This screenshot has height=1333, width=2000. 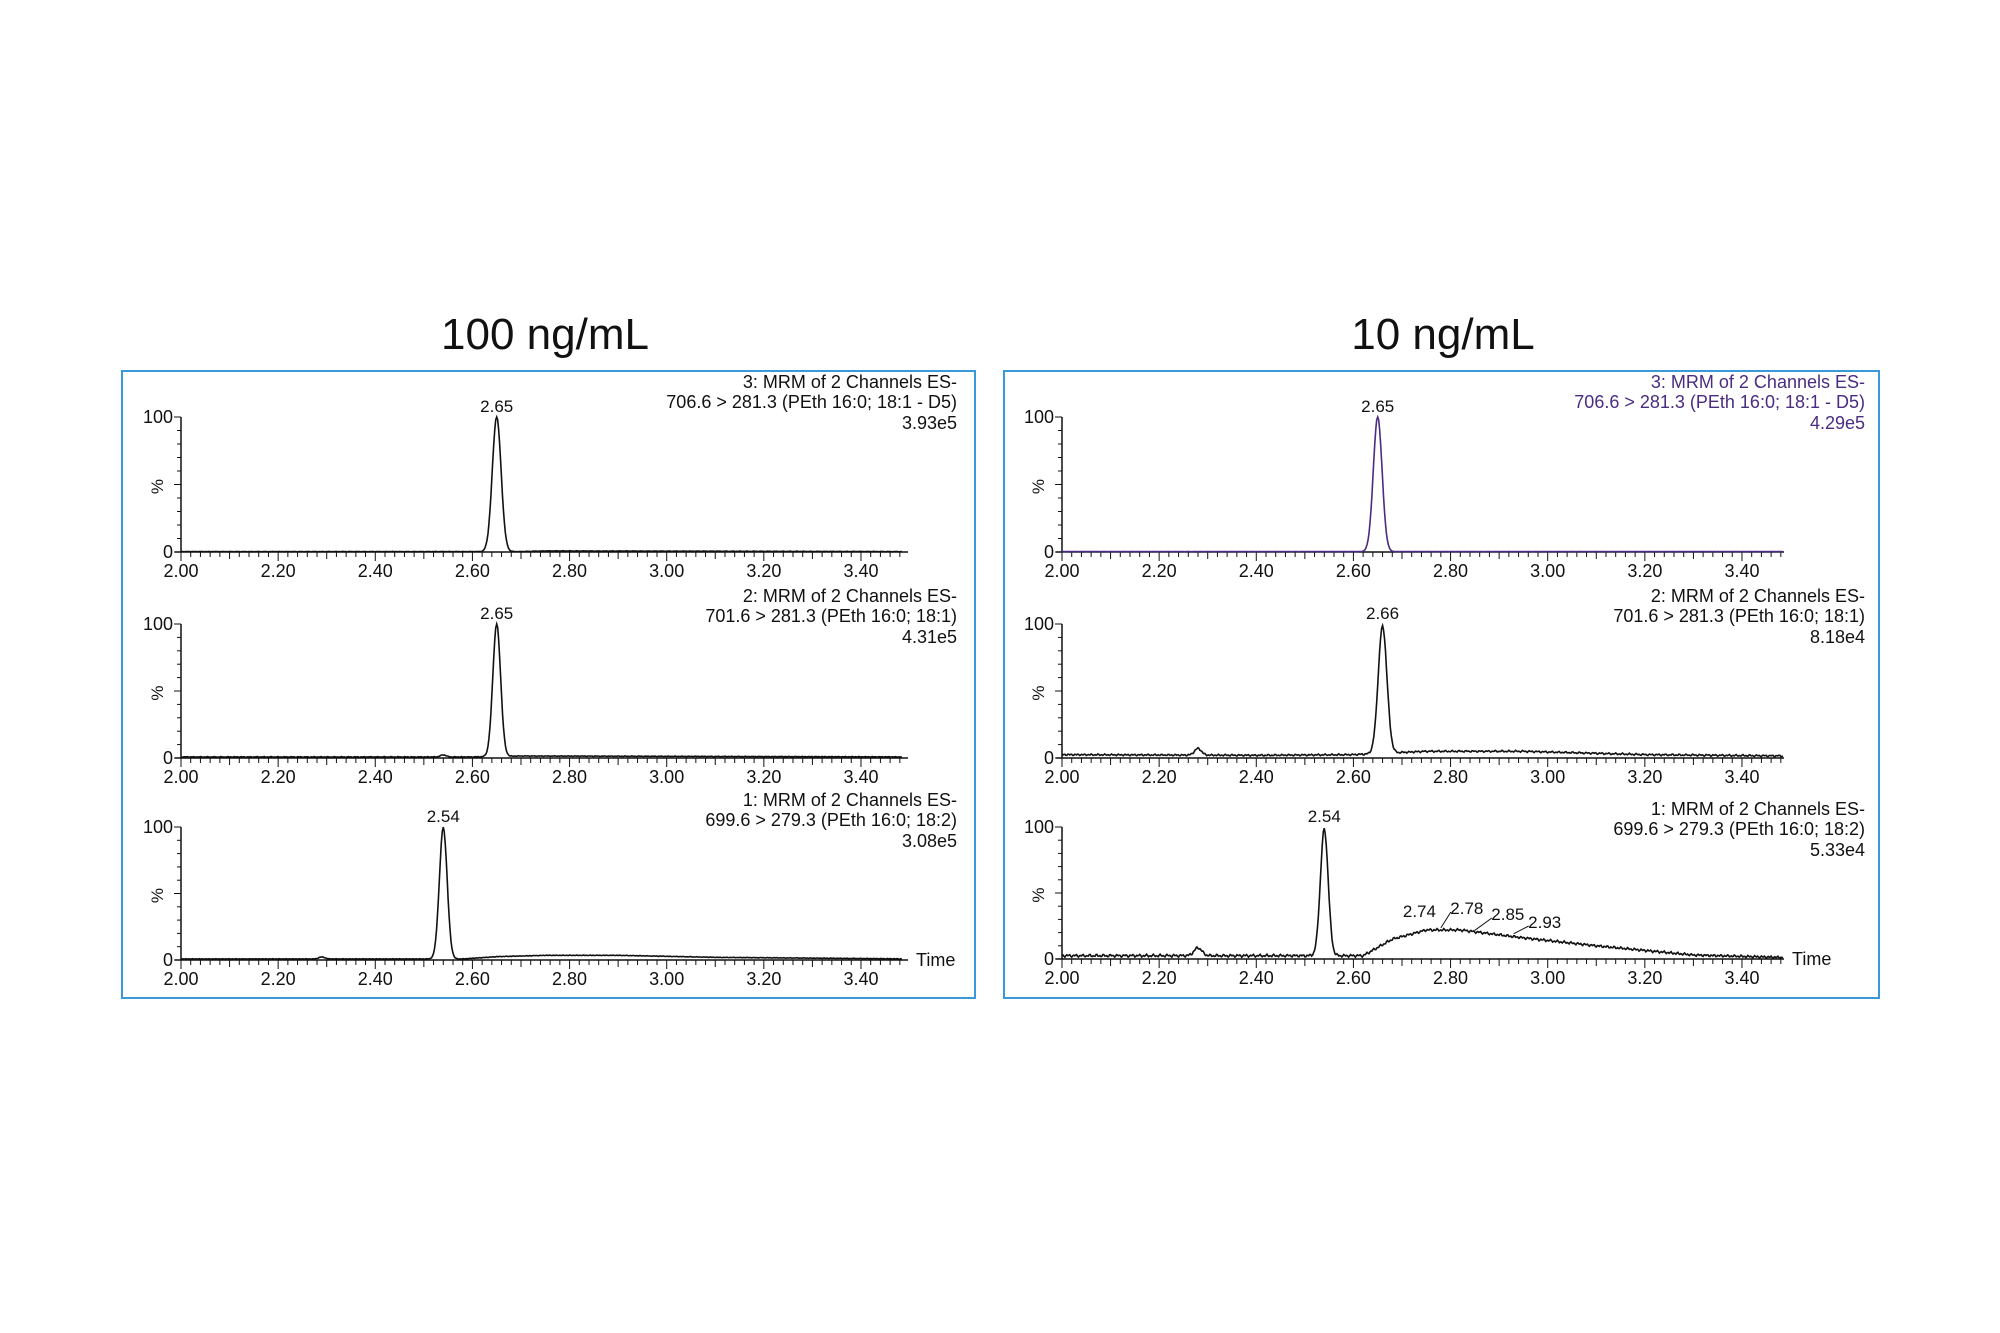 I want to click on peak-annotation-label: 2.93, so click(x=1544, y=922).